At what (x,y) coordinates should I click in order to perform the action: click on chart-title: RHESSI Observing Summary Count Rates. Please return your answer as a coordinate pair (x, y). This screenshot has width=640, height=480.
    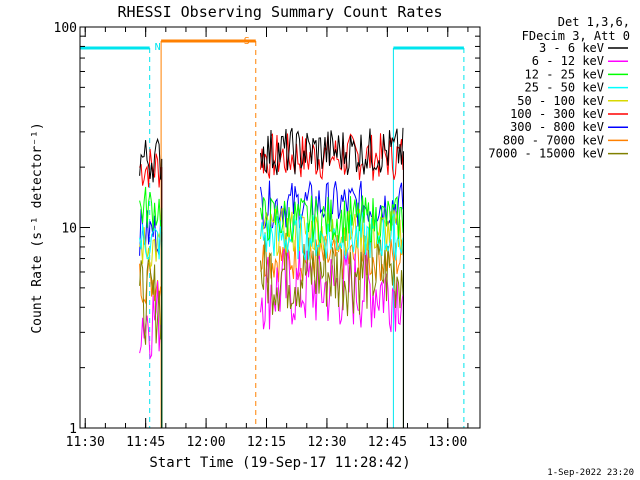
    Looking at the image, I should click on (279, 12).